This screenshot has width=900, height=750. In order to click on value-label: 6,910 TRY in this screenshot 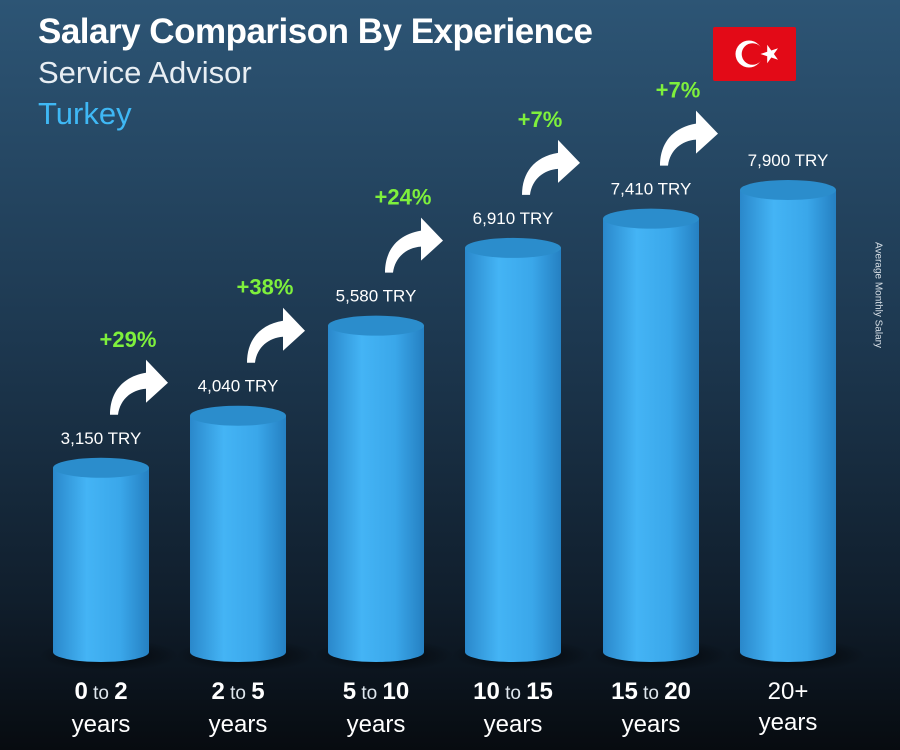, I will do `click(513, 218)`.